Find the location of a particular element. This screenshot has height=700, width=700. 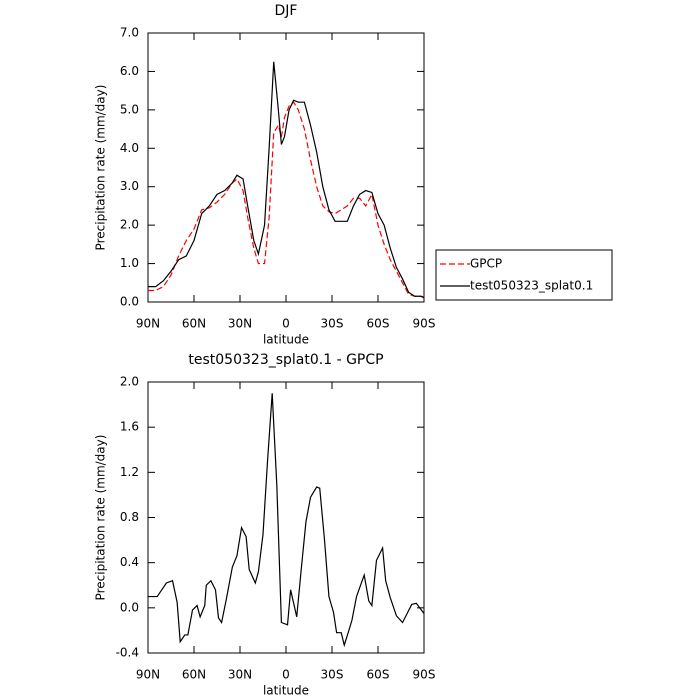

y-tick-label: 4.0 is located at coordinates (129, 148).